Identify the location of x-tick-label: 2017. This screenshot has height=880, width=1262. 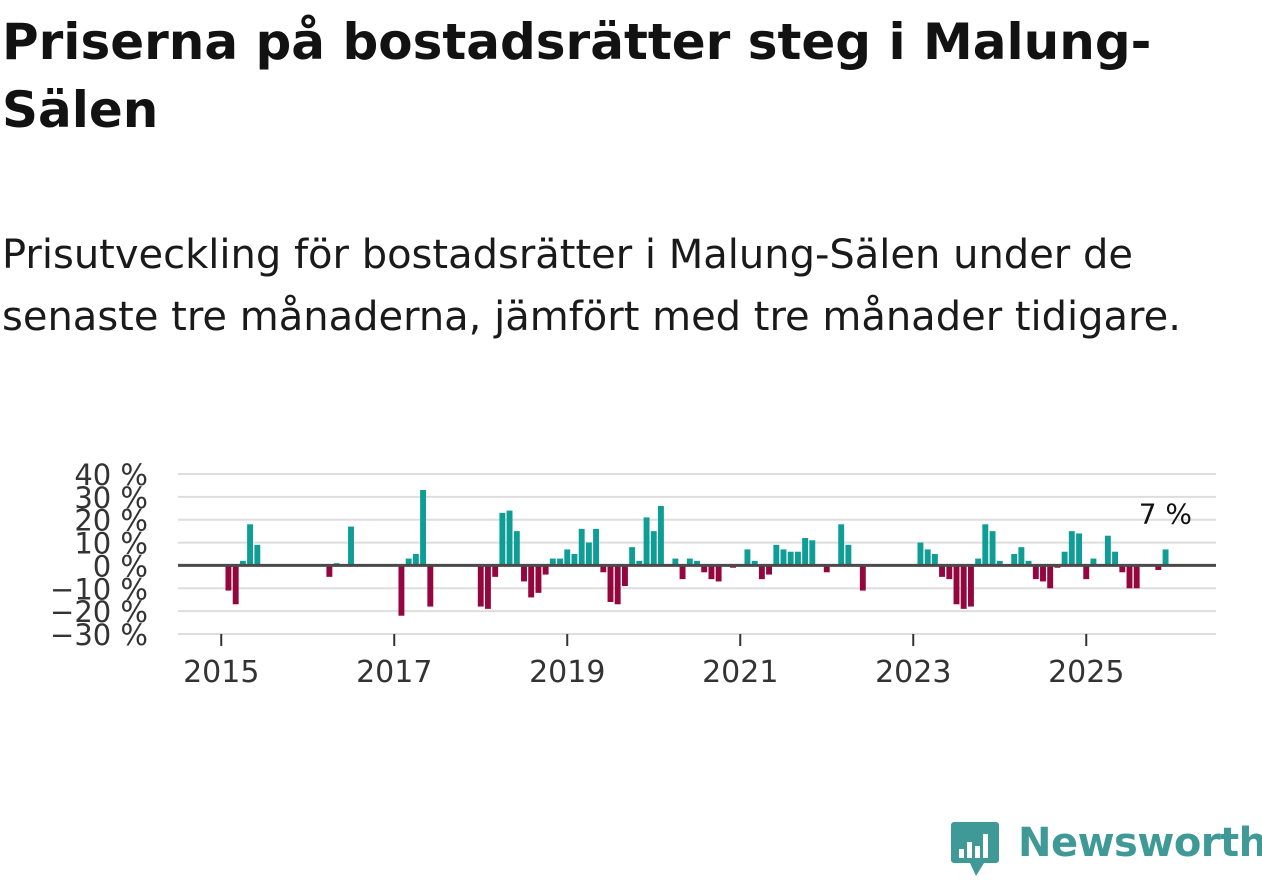
(394, 672).